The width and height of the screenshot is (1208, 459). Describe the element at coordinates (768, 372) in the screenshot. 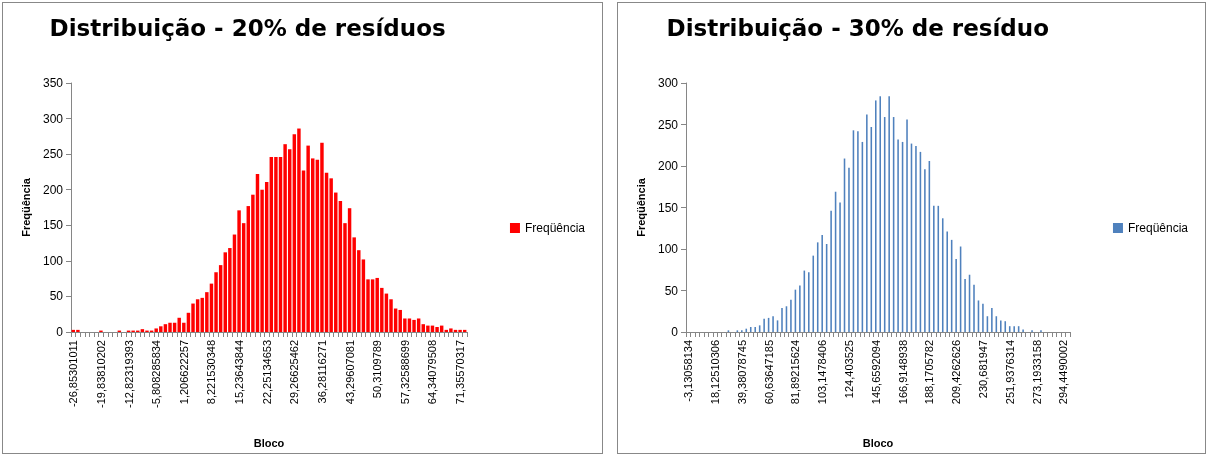

I see `x-tick-label: 60,63647185` at that location.